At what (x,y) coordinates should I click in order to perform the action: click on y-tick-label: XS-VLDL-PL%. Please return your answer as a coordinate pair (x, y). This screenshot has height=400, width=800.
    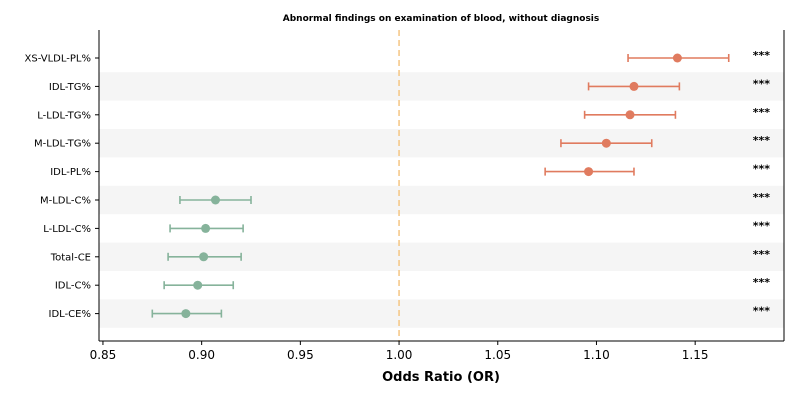
    Looking at the image, I should click on (58, 59).